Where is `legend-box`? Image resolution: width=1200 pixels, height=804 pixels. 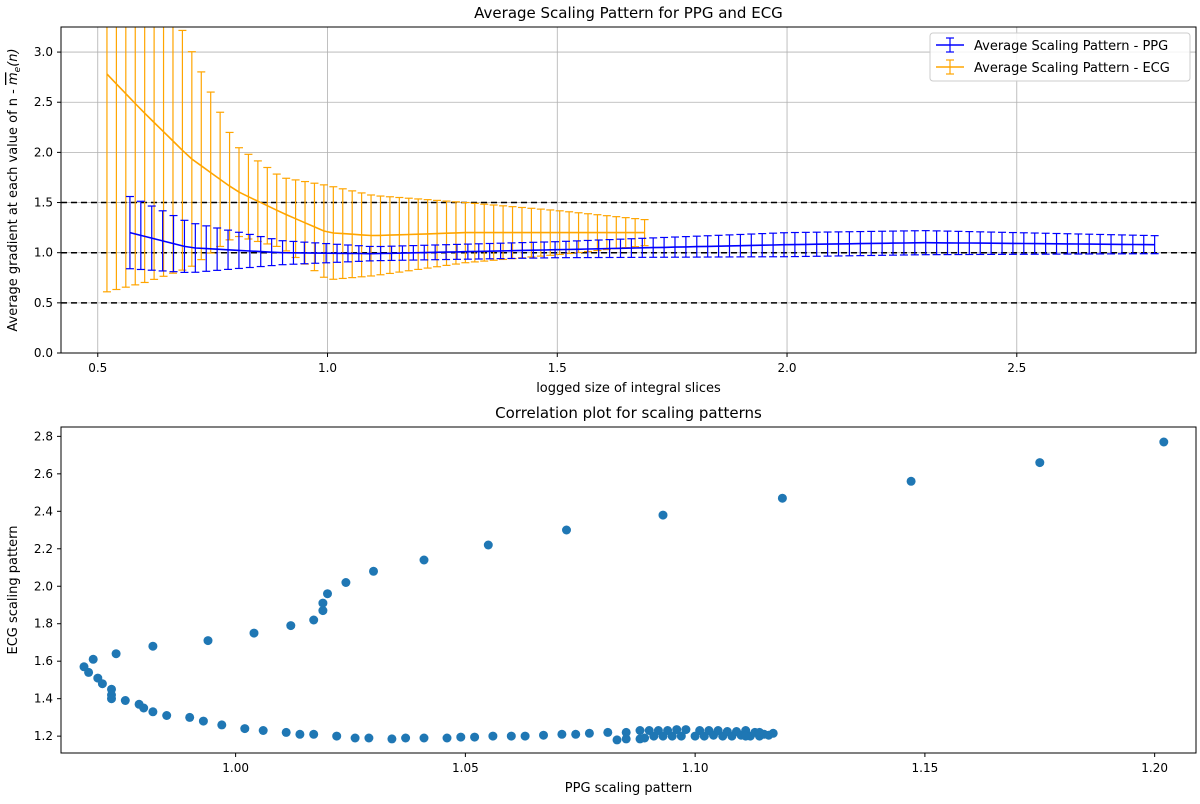 legend-box is located at coordinates (1060, 57).